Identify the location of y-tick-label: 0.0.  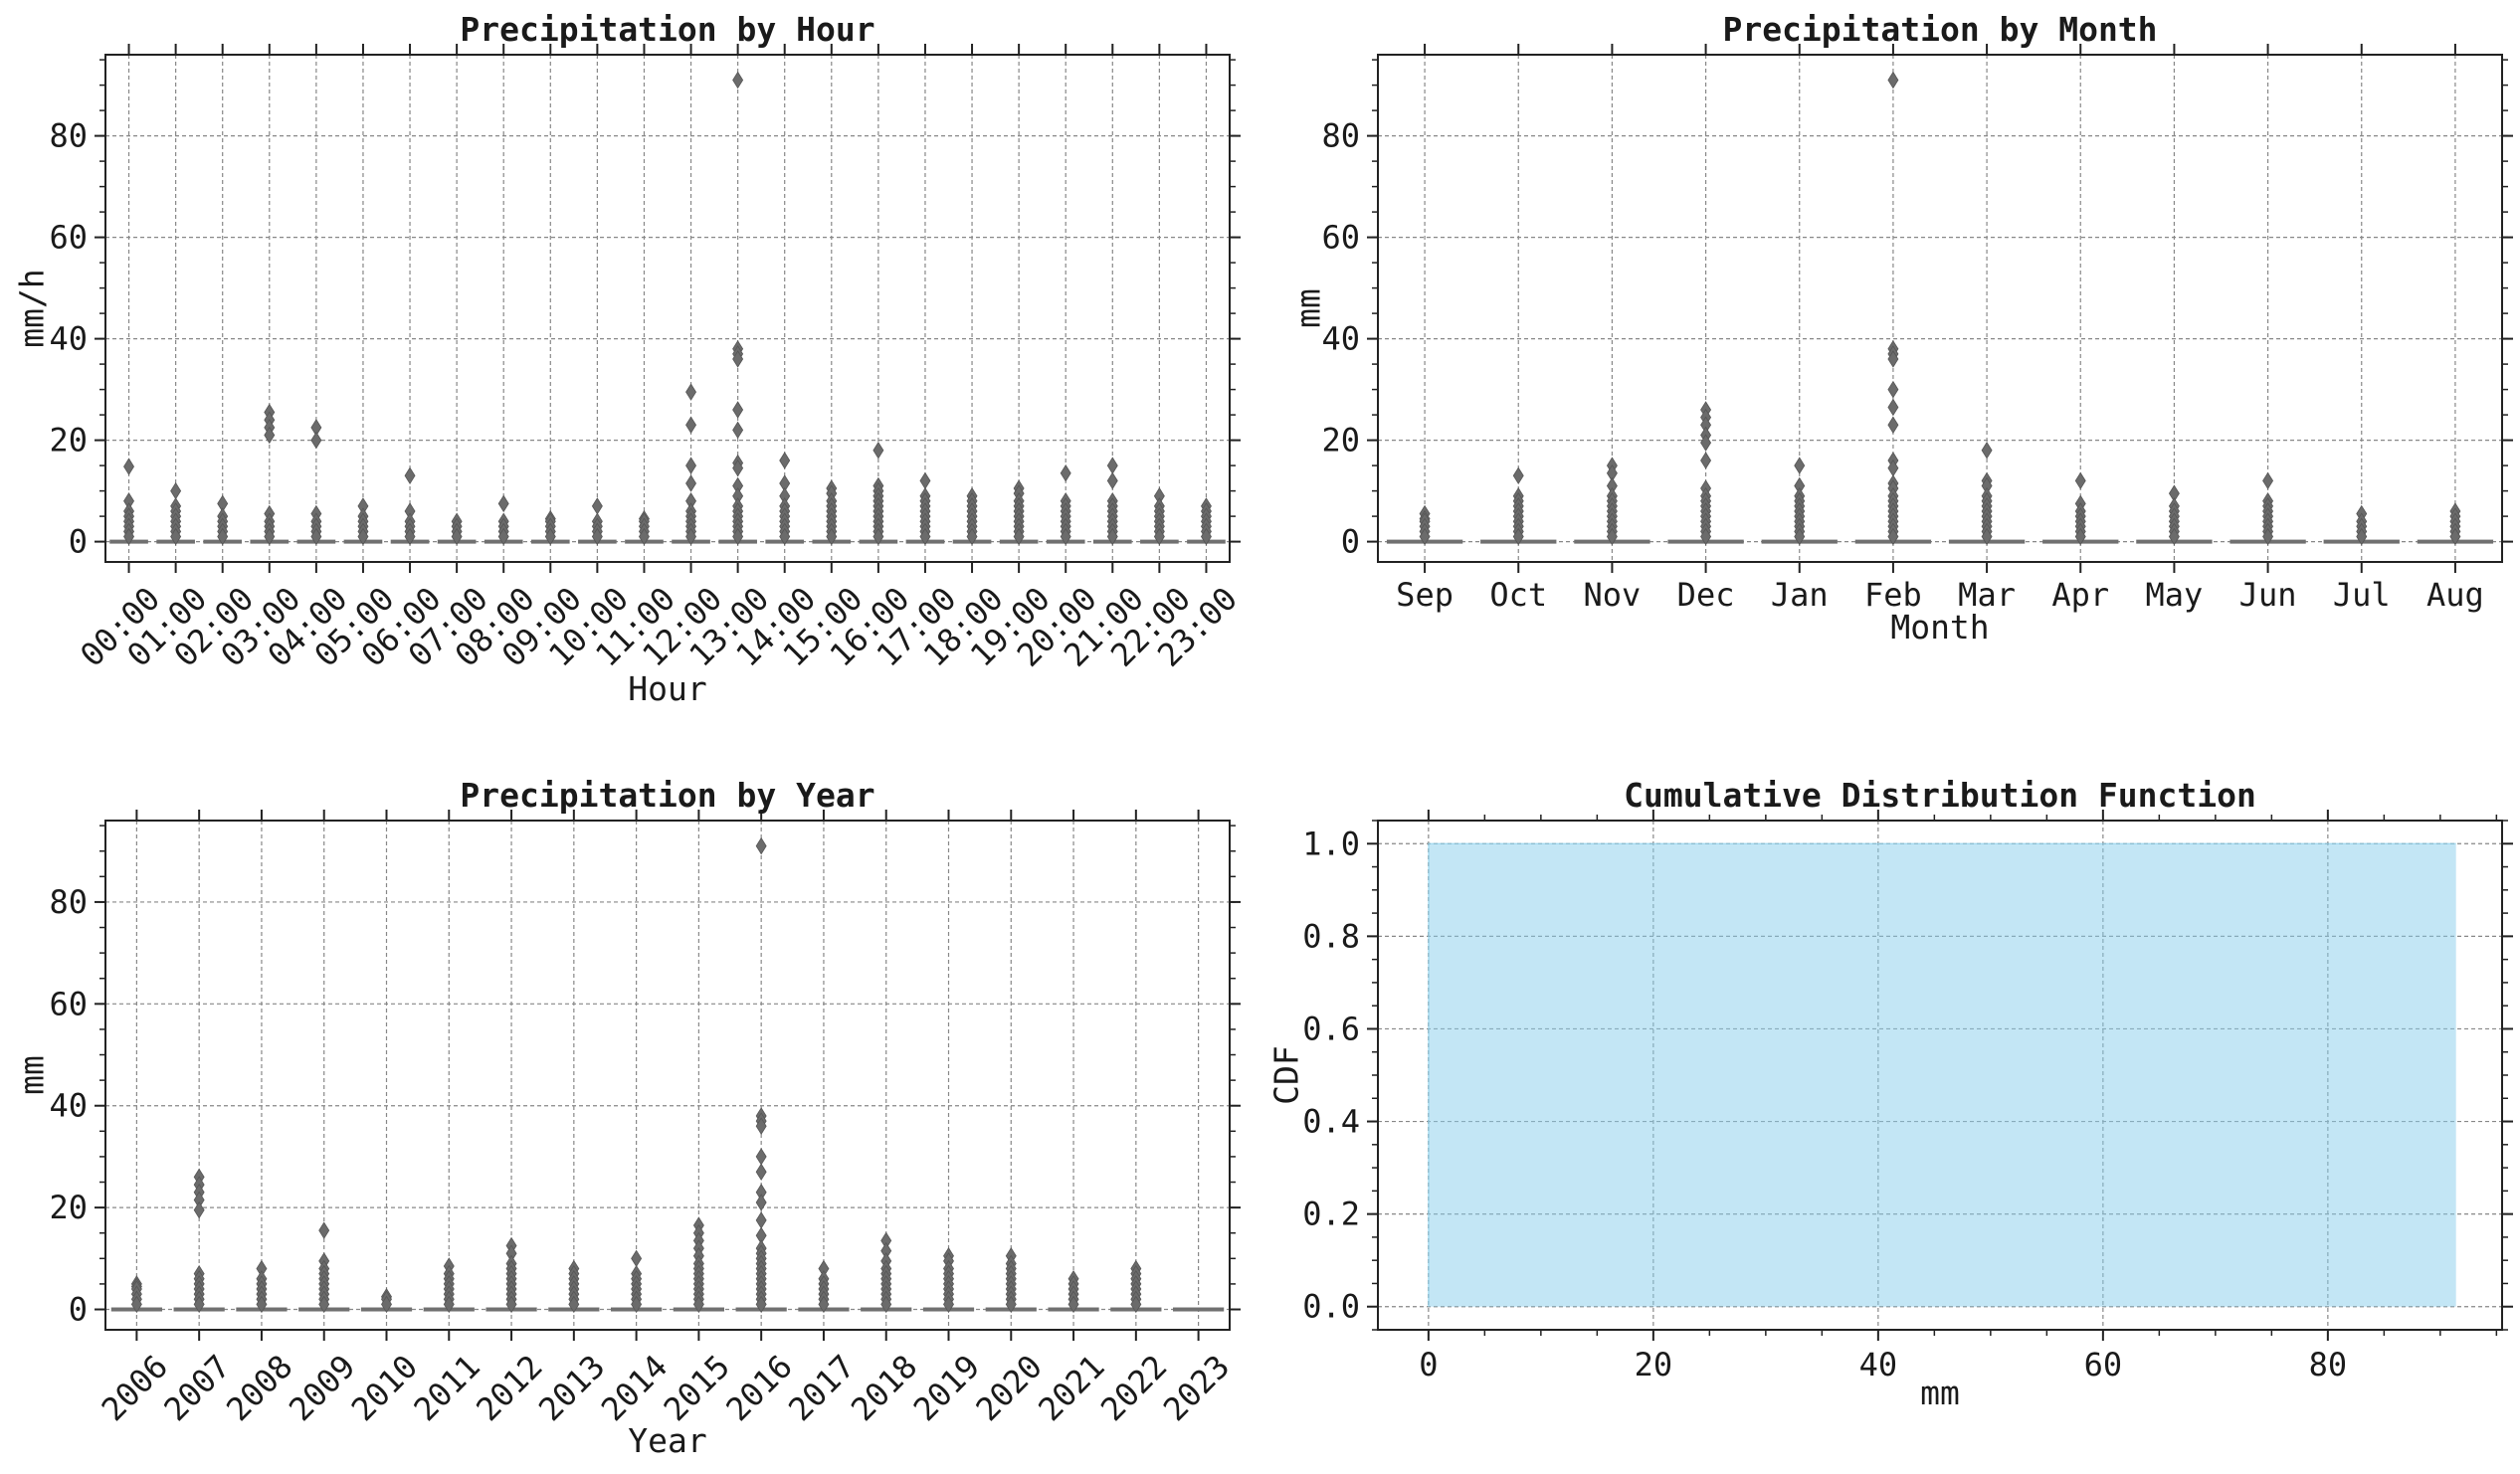
(1331, 1307).